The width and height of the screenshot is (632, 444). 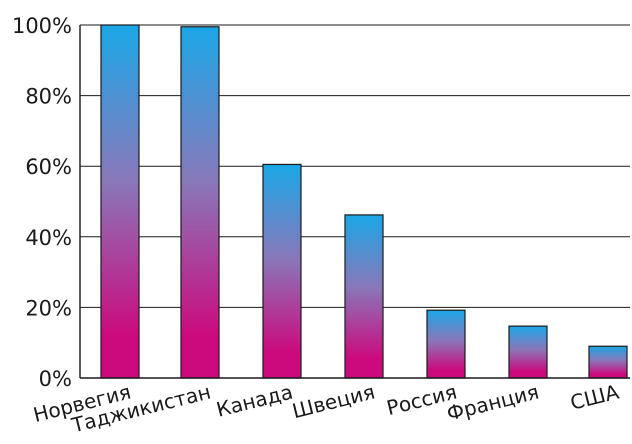 What do you see at coordinates (48, 308) in the screenshot?
I see `y-tick-label: 20%` at bounding box center [48, 308].